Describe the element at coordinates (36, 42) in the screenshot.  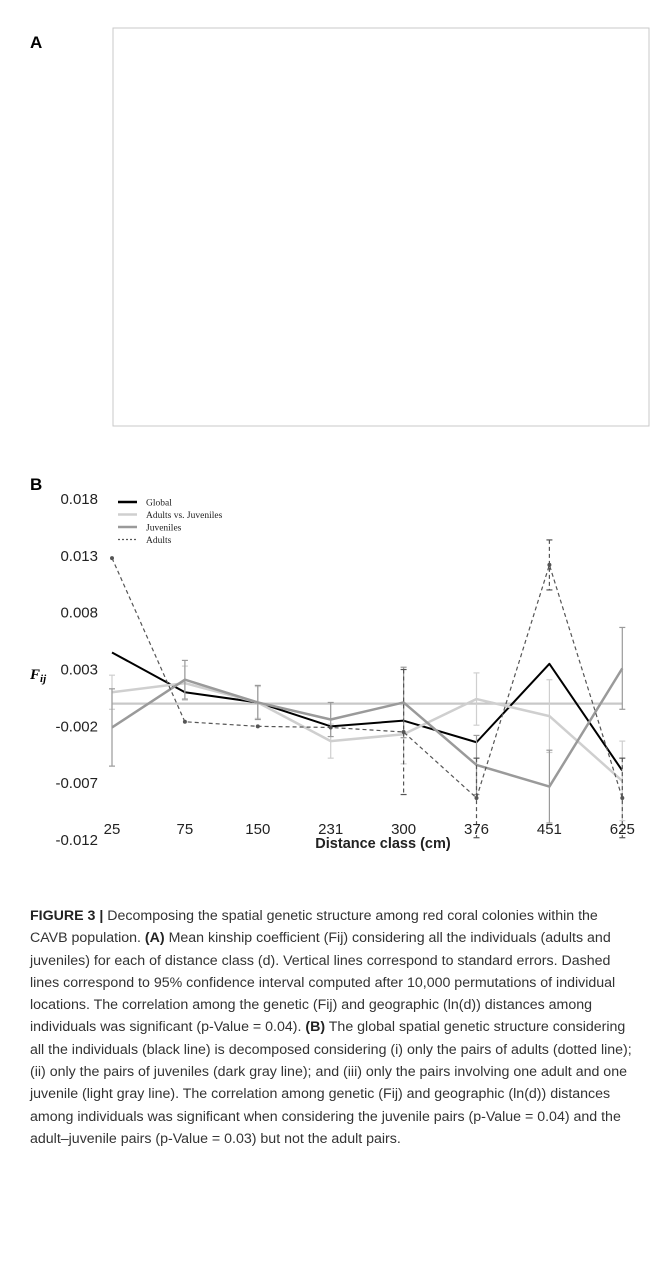
I see `panel-a-label: A` at that location.